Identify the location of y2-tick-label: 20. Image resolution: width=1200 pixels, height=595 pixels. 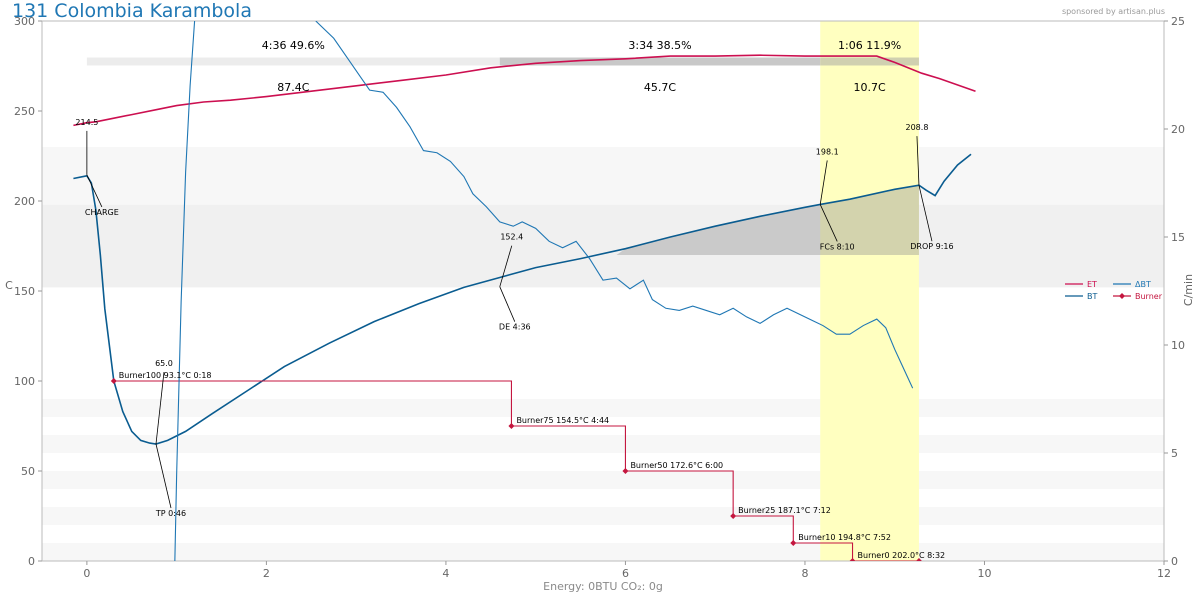
(1178, 129).